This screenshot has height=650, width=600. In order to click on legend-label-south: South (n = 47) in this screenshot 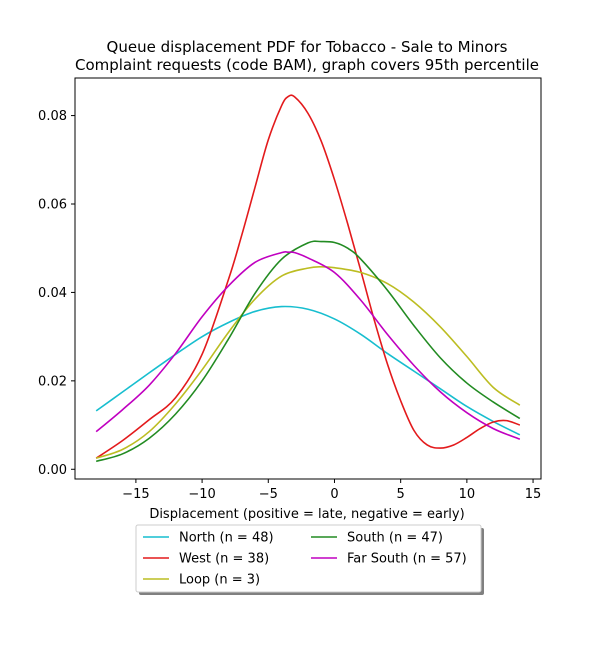, I will do `click(395, 538)`.